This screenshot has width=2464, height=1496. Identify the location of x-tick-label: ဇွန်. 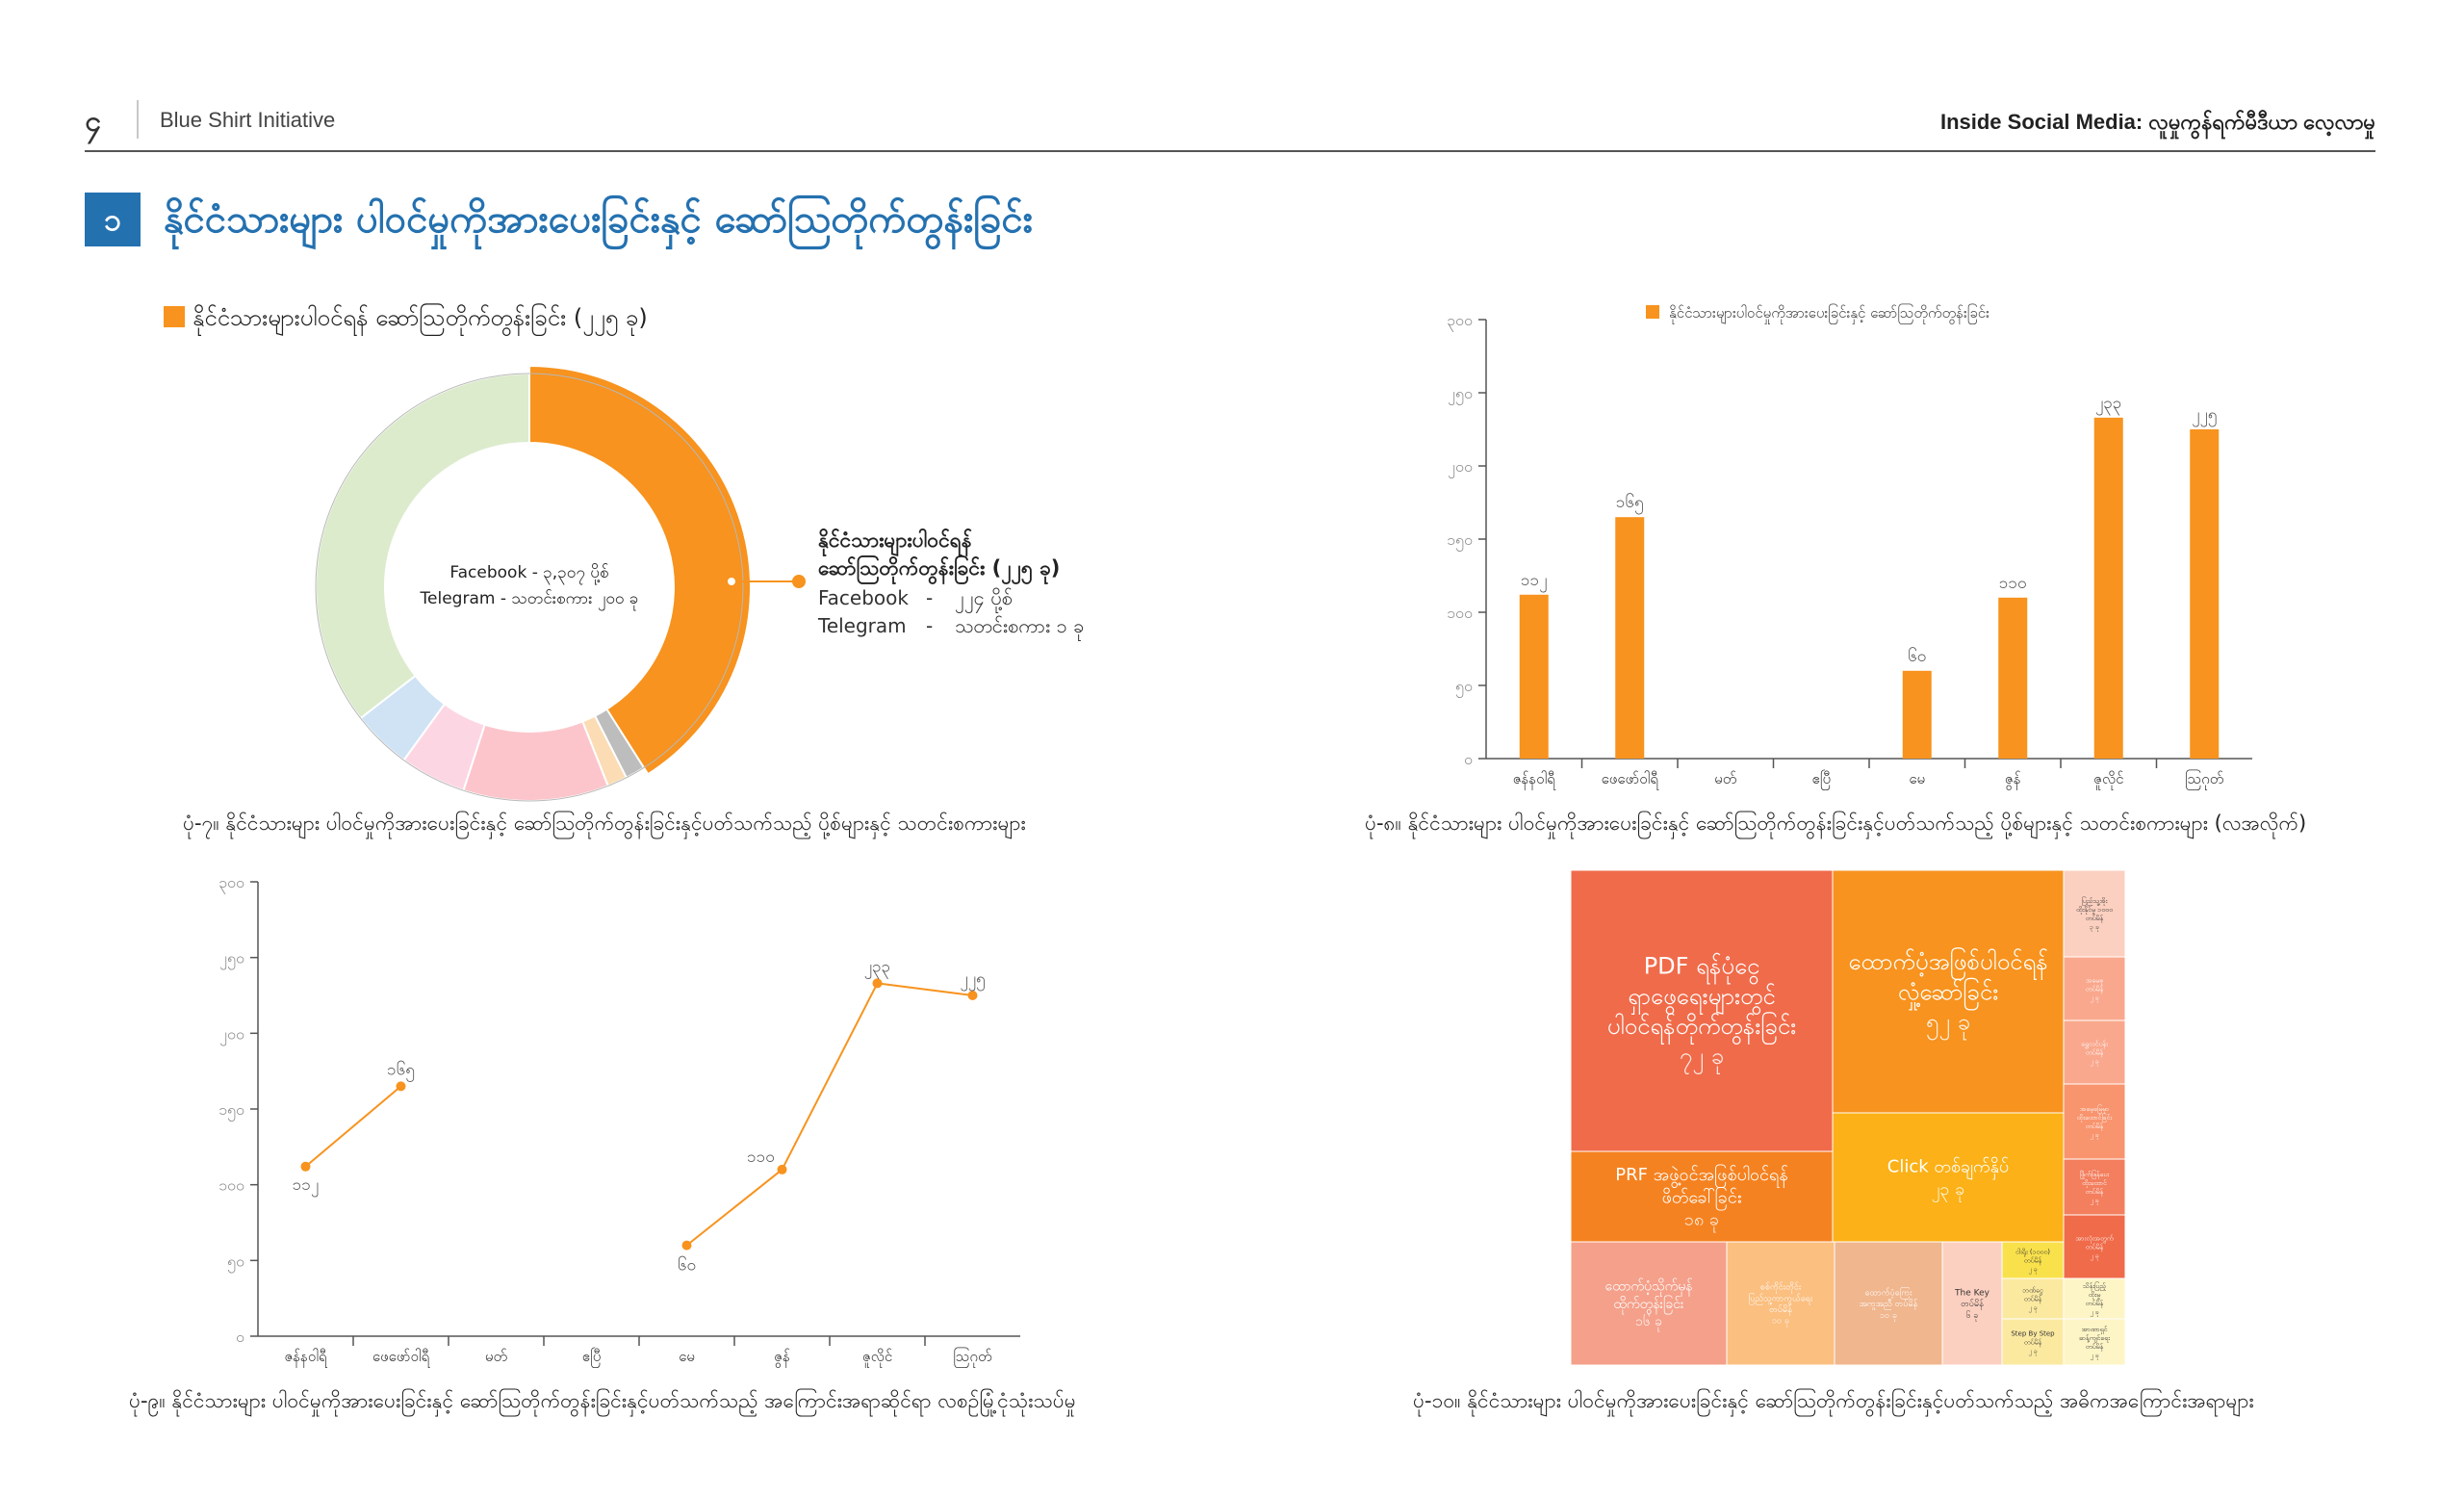
(2013, 780).